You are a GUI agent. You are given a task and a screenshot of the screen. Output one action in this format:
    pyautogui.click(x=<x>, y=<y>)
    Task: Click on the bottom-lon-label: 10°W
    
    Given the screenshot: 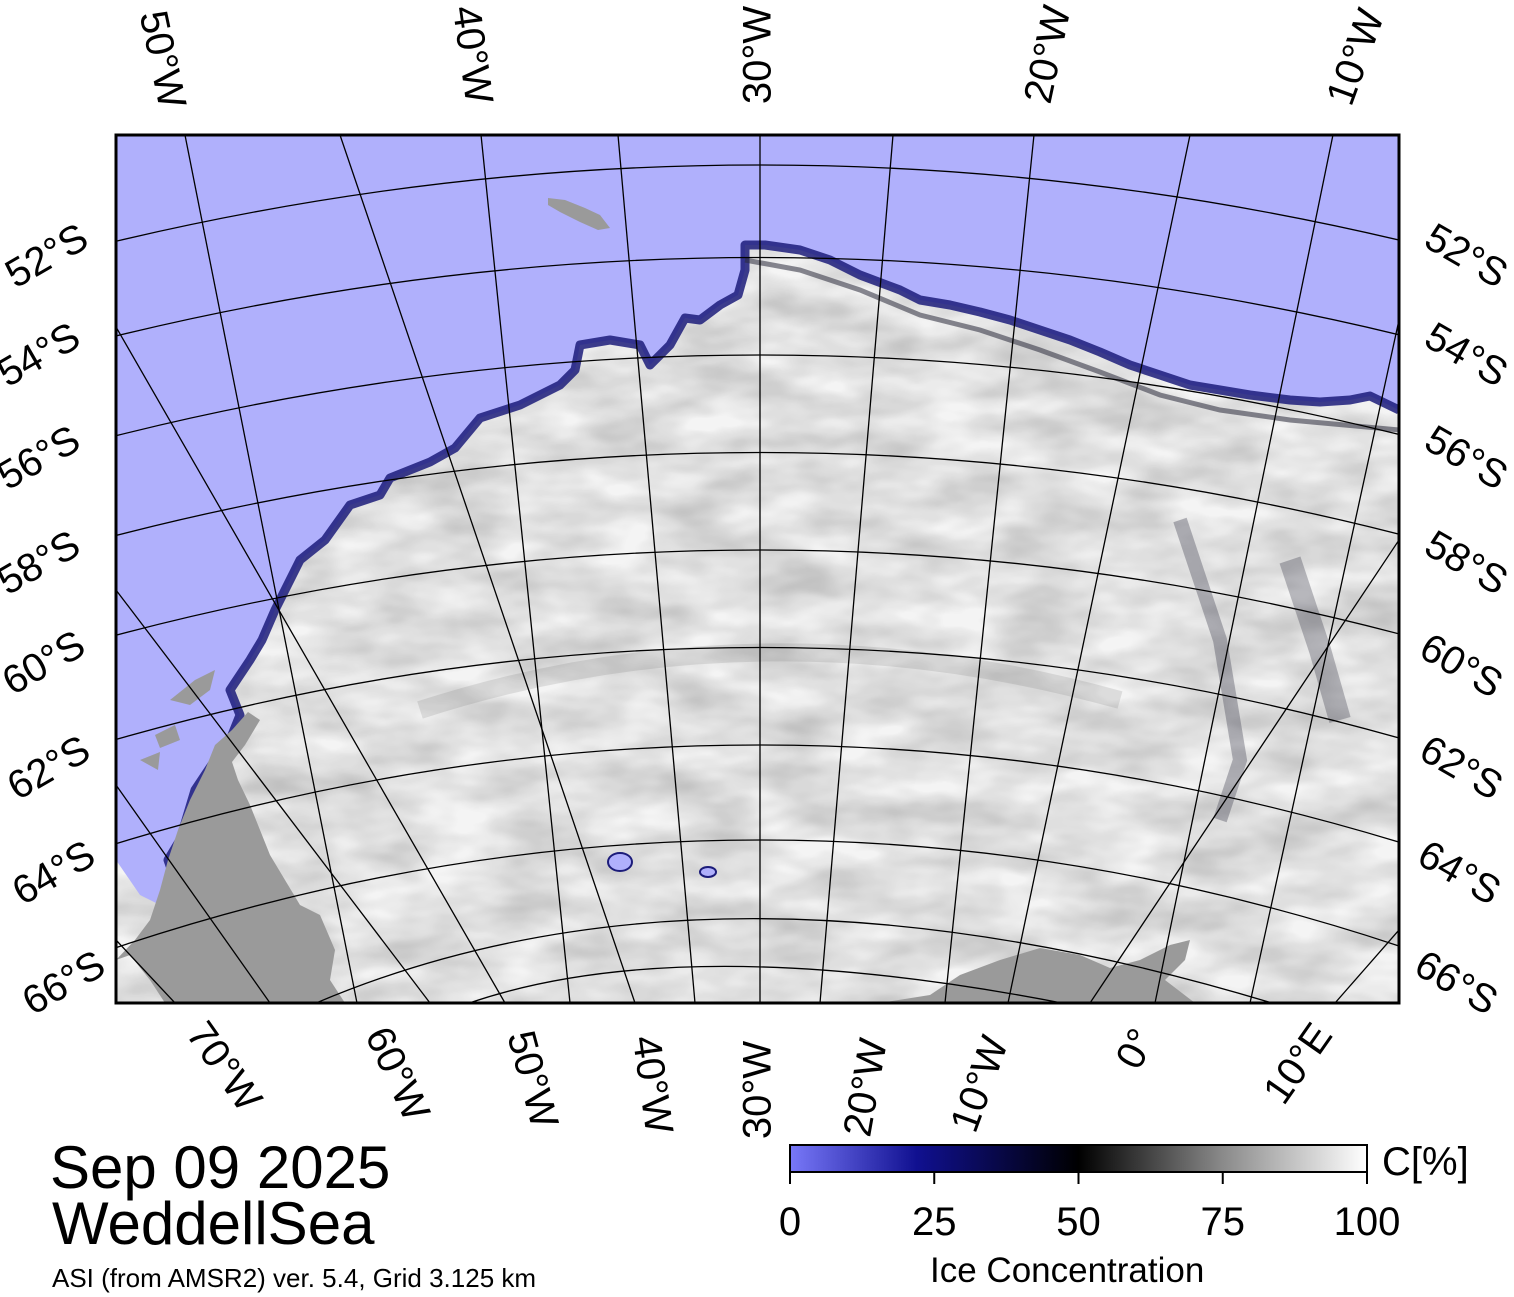 What is the action you would take?
    pyautogui.click(x=979, y=1084)
    